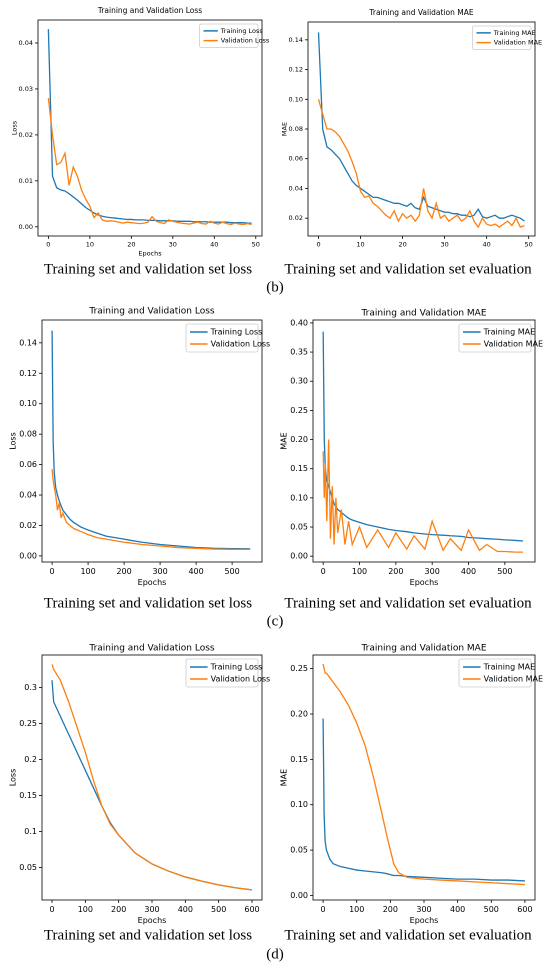  I want to click on y-tick-label: 0.3, so click(30, 687).